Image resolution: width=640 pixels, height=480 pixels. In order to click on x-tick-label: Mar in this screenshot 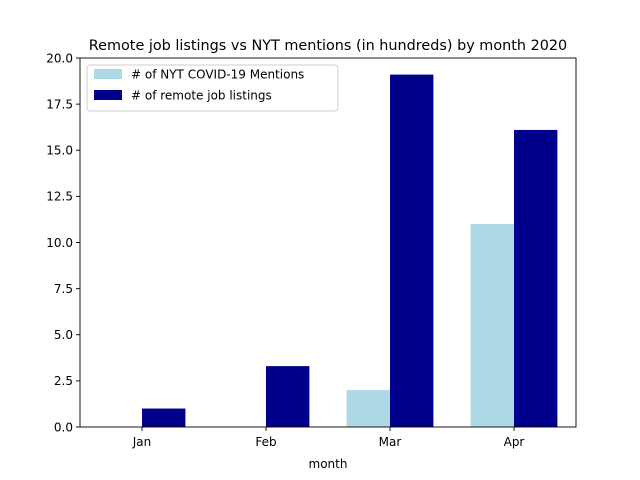, I will do `click(390, 442)`.